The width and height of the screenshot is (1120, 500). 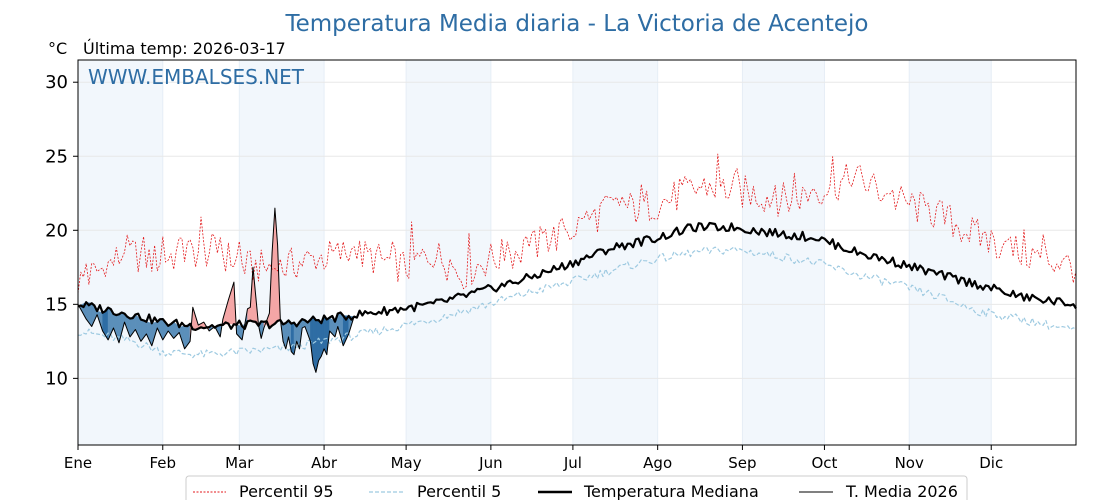 What do you see at coordinates (162, 463) in the screenshot?
I see `x-tick-label-feb: Feb` at bounding box center [162, 463].